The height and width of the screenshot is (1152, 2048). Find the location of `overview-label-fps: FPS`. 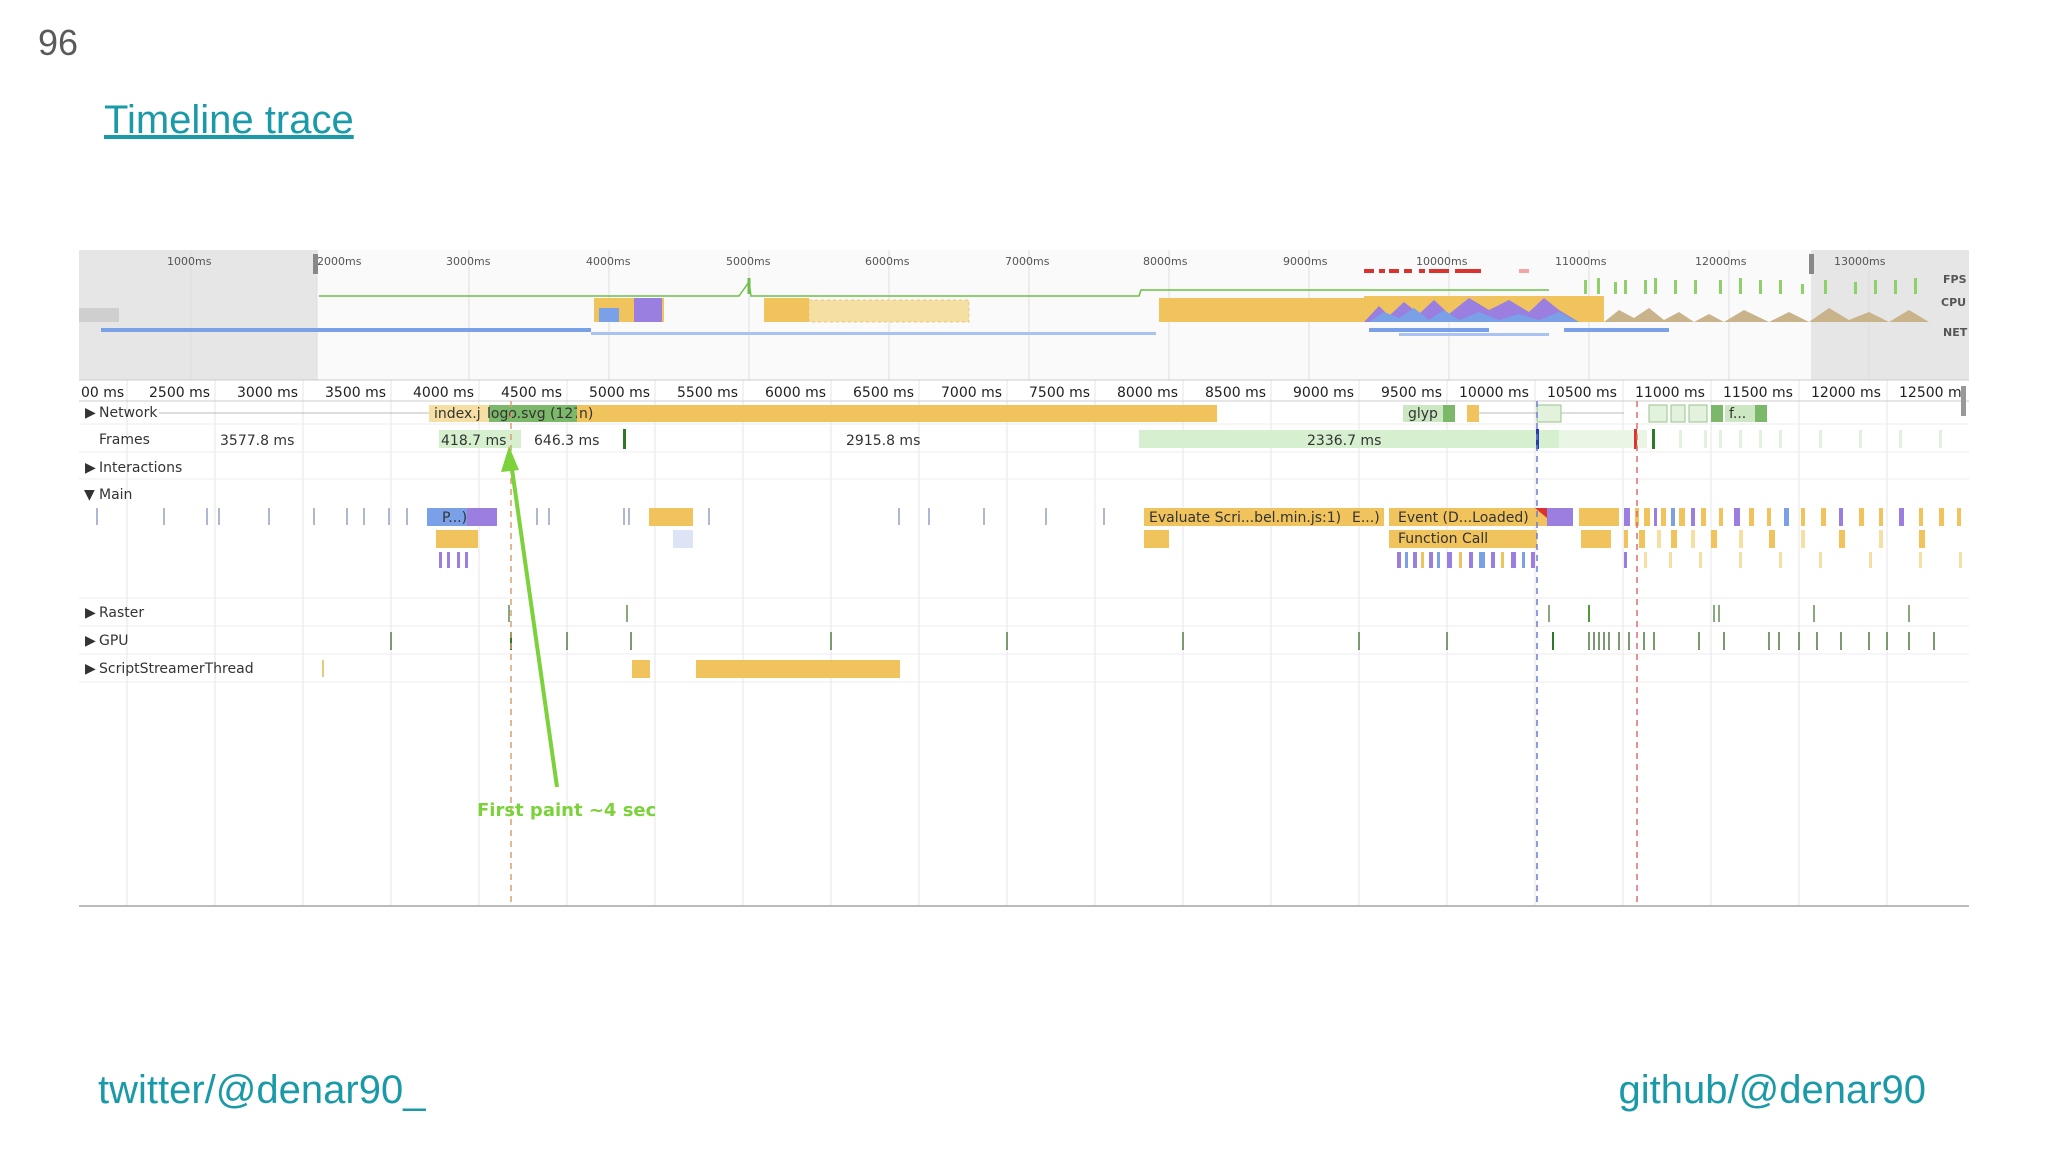

overview-label-fps: FPS is located at coordinates (1955, 279).